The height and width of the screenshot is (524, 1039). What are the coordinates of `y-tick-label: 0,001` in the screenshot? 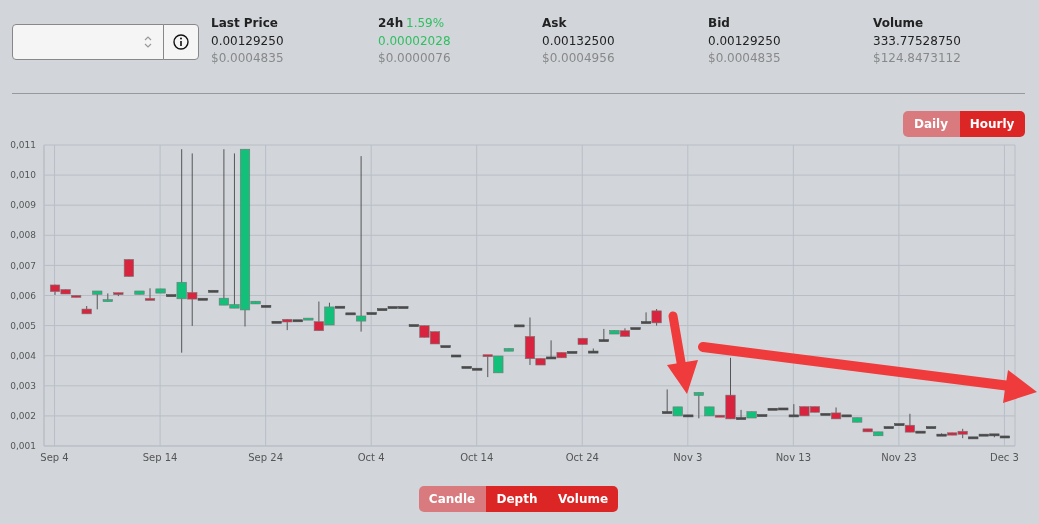 It's located at (23, 446).